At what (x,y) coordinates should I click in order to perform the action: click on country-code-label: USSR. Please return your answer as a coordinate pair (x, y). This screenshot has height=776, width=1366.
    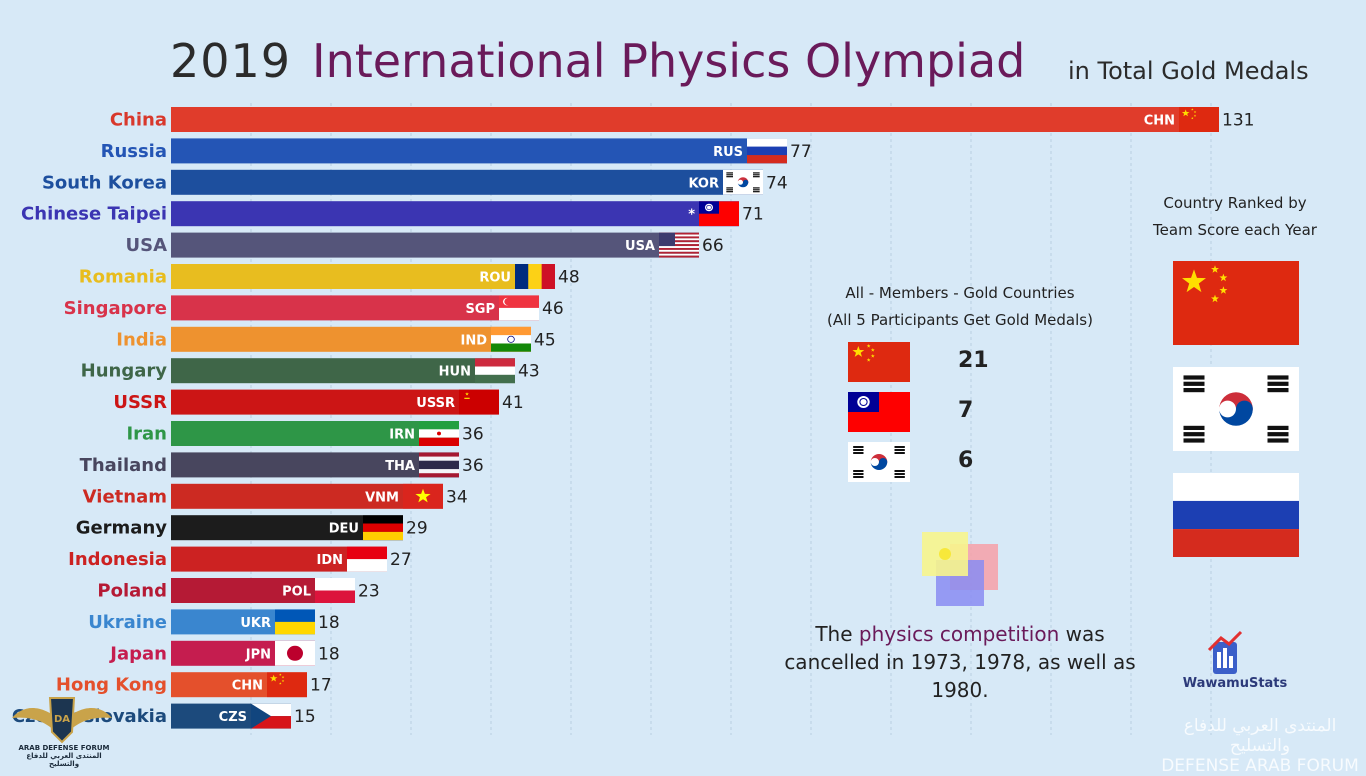
    Looking at the image, I should click on (435, 403).